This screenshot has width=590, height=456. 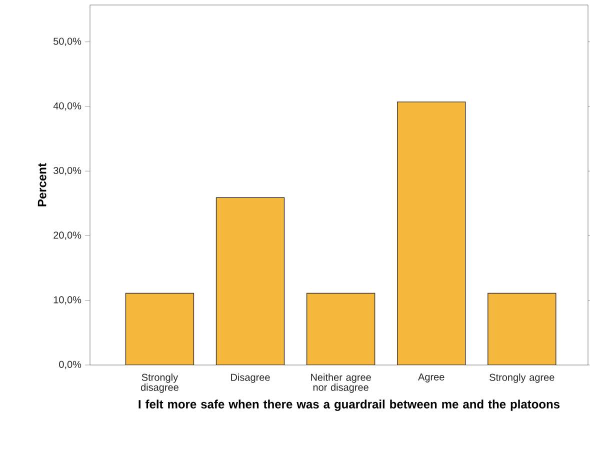 What do you see at coordinates (250, 378) in the screenshot?
I see `x-tick-label: Disagree` at bounding box center [250, 378].